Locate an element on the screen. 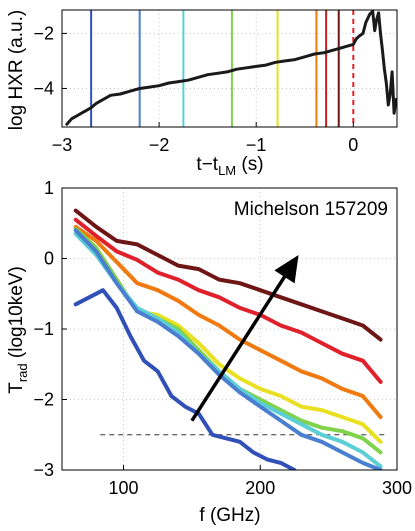 Image resolution: width=415 pixels, height=531 pixels. trend-arrow-shaft is located at coordinates (238, 348).